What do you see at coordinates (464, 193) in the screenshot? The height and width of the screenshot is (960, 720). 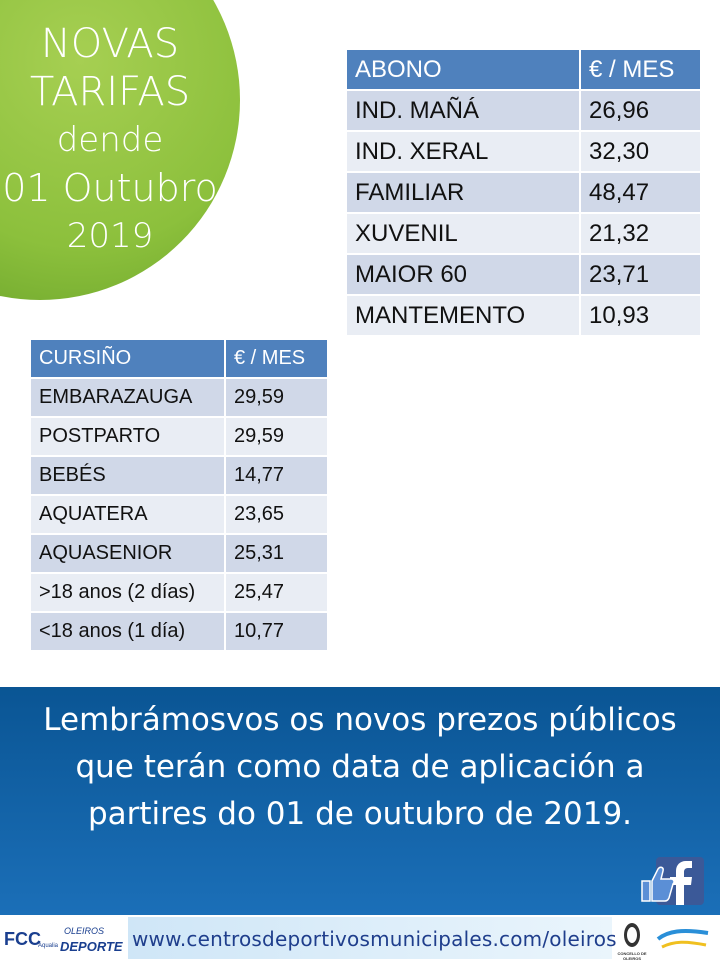 I see `table-cell: FAMILIAR` at bounding box center [464, 193].